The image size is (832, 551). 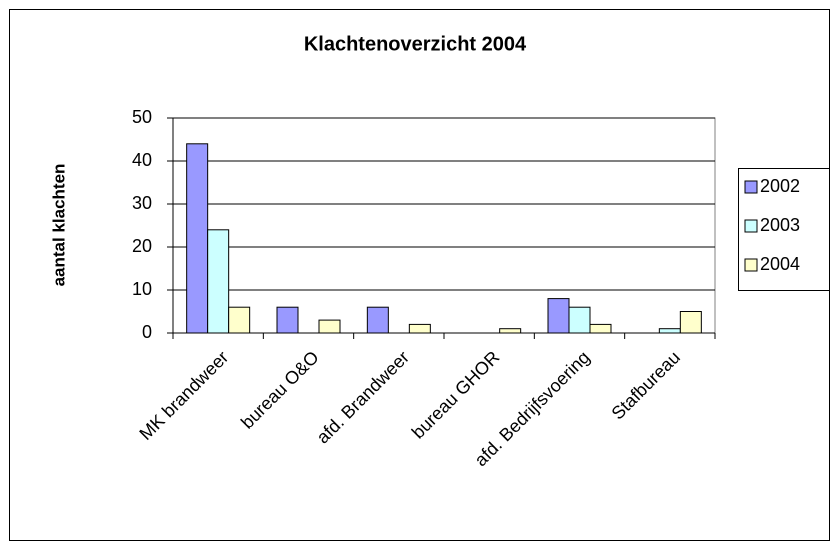 I want to click on y-tick-label: 10, so click(x=142, y=289).